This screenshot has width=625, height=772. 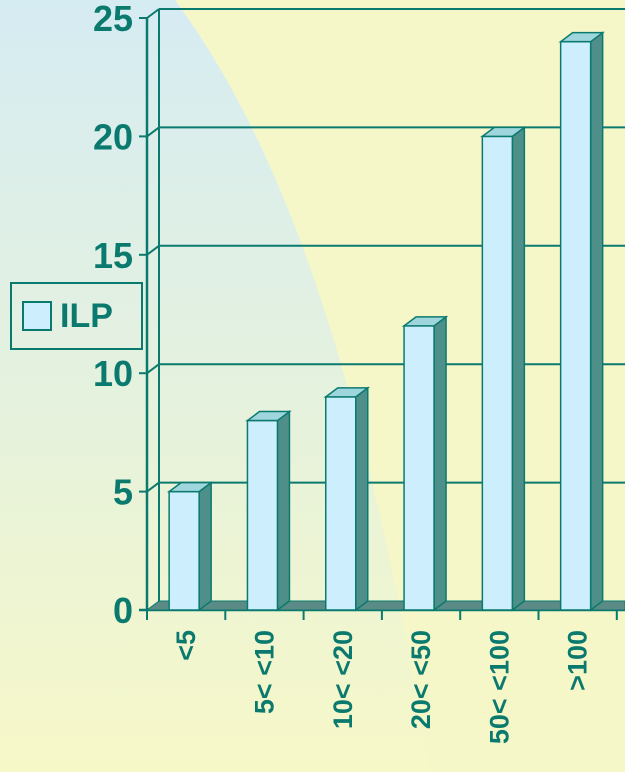 I want to click on x-tick-label: <5, so click(x=186, y=645).